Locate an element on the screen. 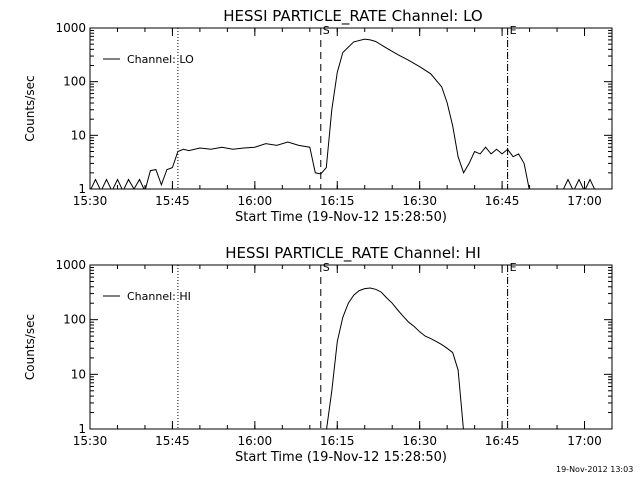 The image size is (640, 480). legend-label: Channel: LO is located at coordinates (160, 59).